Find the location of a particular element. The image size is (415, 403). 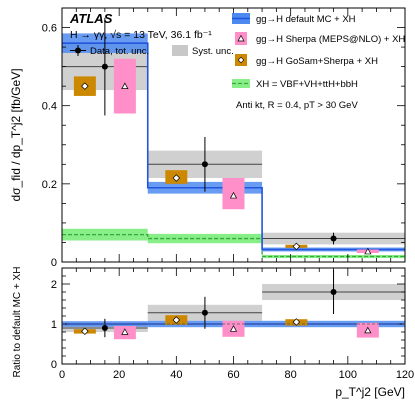

x-tick-label: 120 is located at coordinates (405, 375).